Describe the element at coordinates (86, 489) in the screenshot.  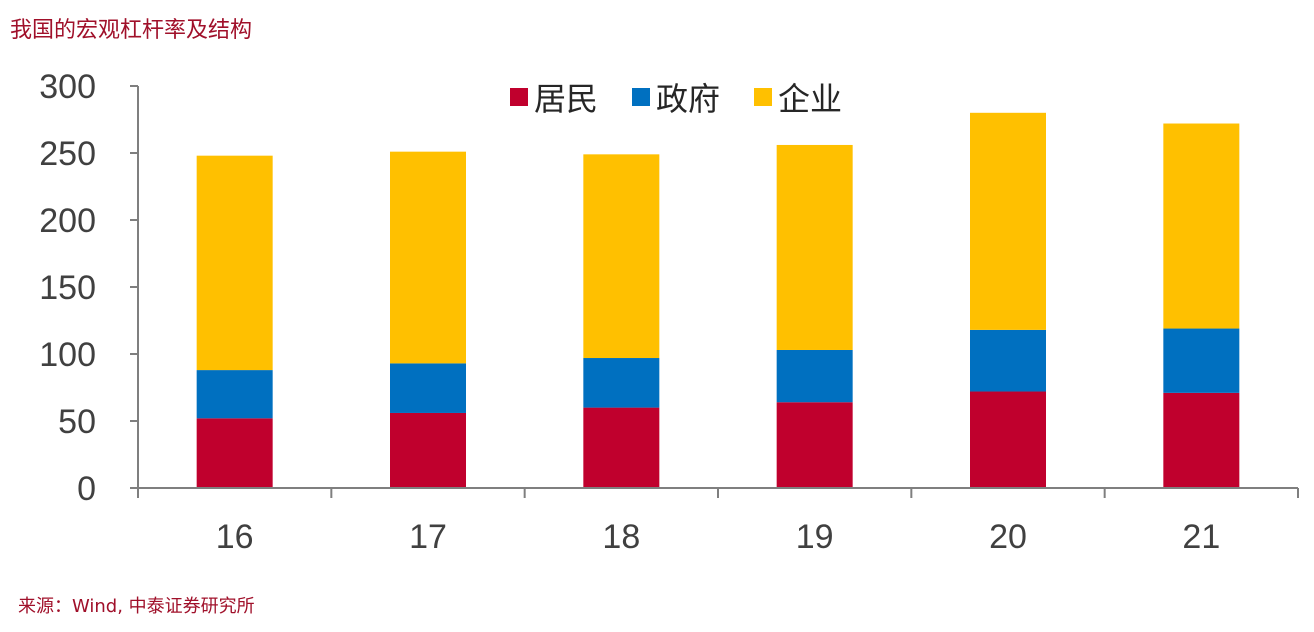
I see `y-tick-label: 0` at that location.